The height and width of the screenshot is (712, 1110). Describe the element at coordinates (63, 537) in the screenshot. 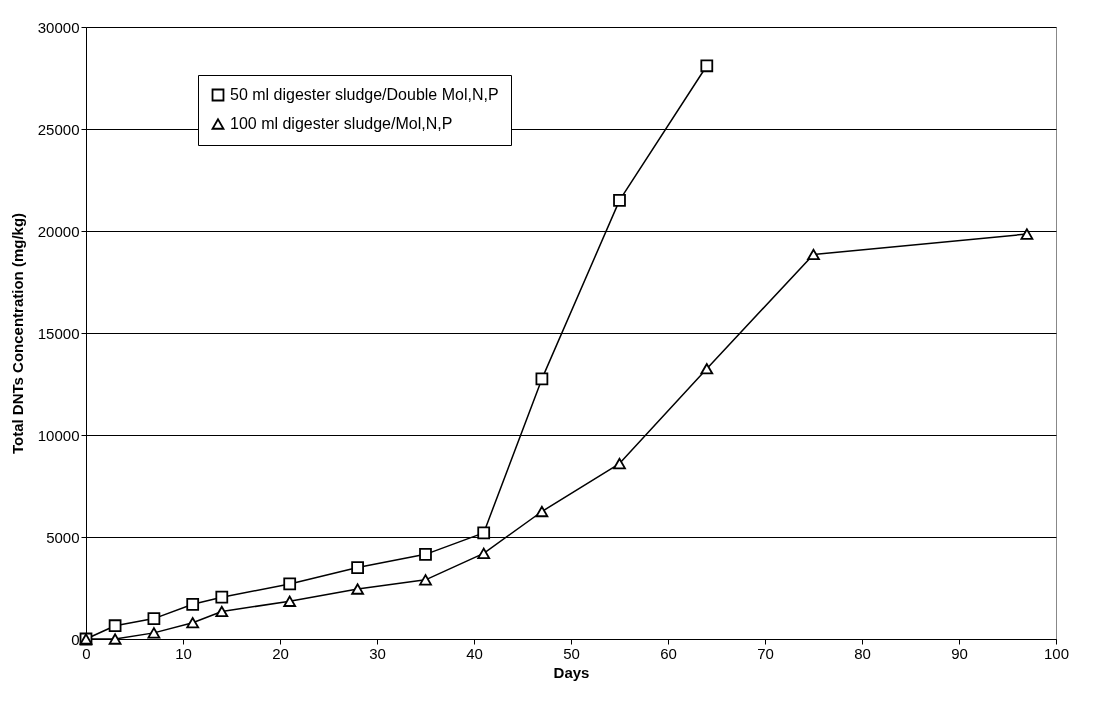

I see `y-tick-label: 5000` at that location.